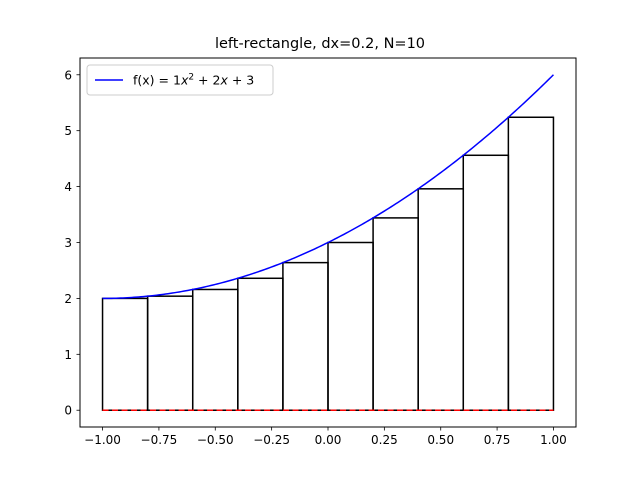 This screenshot has height=480, width=640. What do you see at coordinates (215, 440) in the screenshot?
I see `x-tick-label: −0.50` at bounding box center [215, 440].